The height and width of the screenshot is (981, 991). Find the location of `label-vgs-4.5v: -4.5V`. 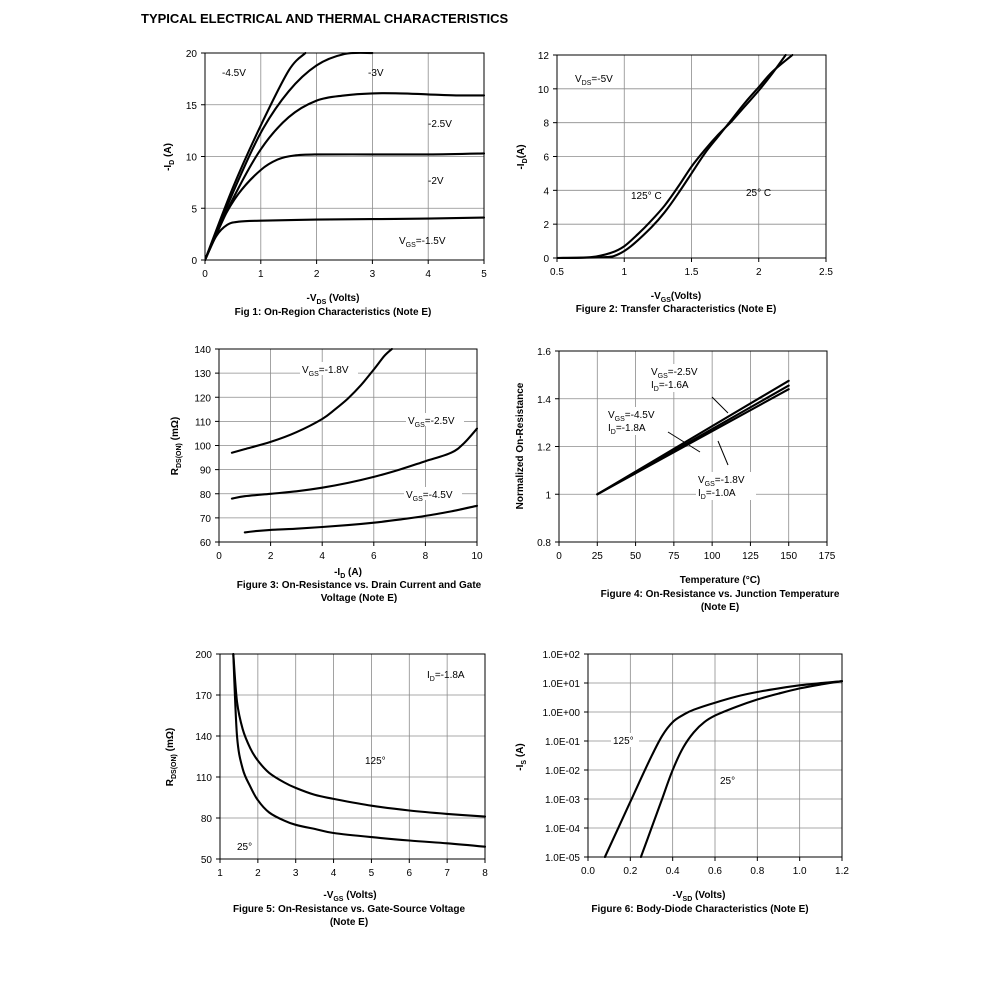

label-vgs-4.5v: -4.5V is located at coordinates (234, 73).